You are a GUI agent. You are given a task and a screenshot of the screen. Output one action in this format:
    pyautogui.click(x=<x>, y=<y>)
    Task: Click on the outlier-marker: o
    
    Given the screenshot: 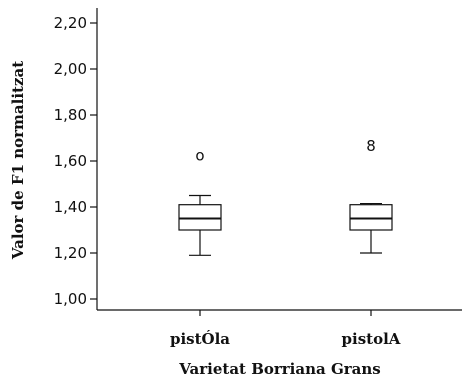 What is the action you would take?
    pyautogui.click(x=199, y=155)
    